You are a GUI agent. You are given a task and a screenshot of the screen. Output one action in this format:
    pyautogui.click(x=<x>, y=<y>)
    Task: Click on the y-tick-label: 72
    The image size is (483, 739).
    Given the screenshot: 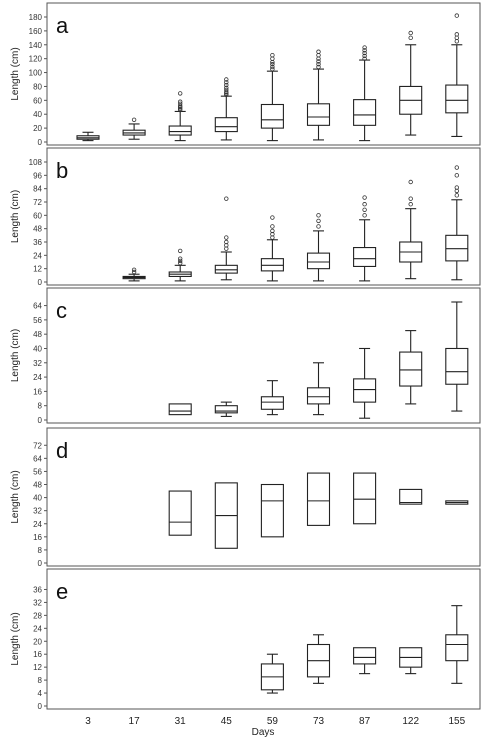 What is the action you would take?
    pyautogui.click(x=37, y=202)
    